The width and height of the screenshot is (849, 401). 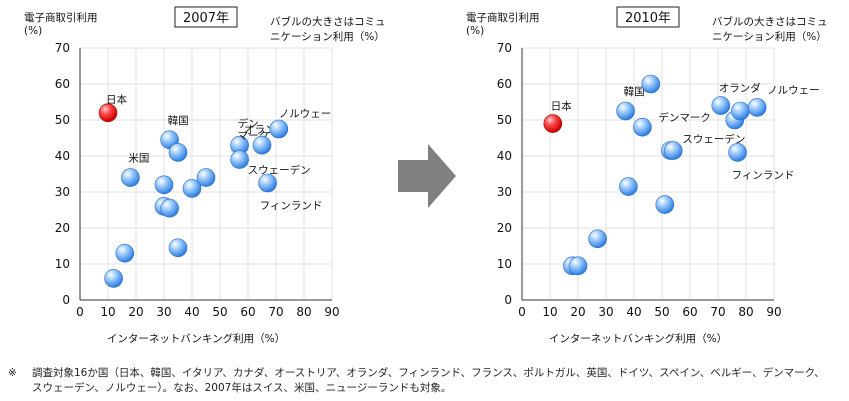 I want to click on chart-title: 2007年, so click(x=206, y=18).